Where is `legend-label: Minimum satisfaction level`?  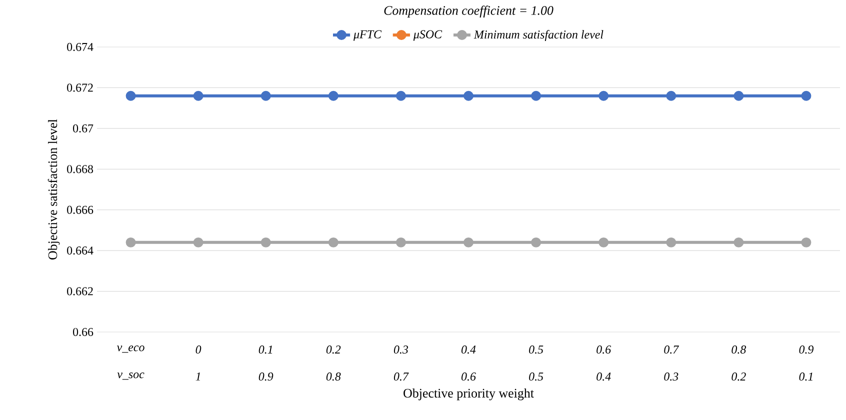
legend-label: Minimum satisfaction level is located at coordinates (539, 36).